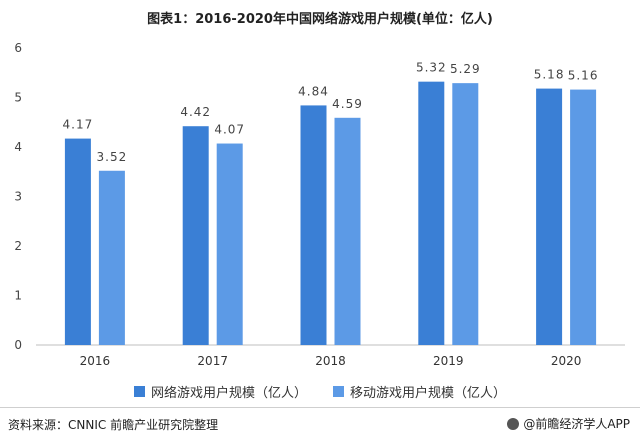 The width and height of the screenshot is (640, 441). What do you see at coordinates (18, 147) in the screenshot?
I see `y-tick-label: 4` at bounding box center [18, 147].